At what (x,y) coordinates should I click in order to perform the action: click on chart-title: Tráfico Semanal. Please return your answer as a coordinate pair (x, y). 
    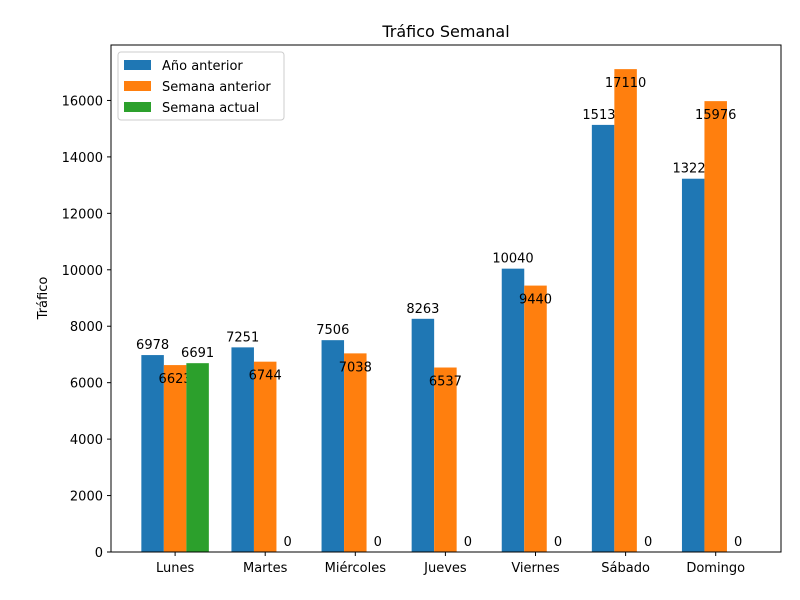
    Looking at the image, I should click on (445, 31).